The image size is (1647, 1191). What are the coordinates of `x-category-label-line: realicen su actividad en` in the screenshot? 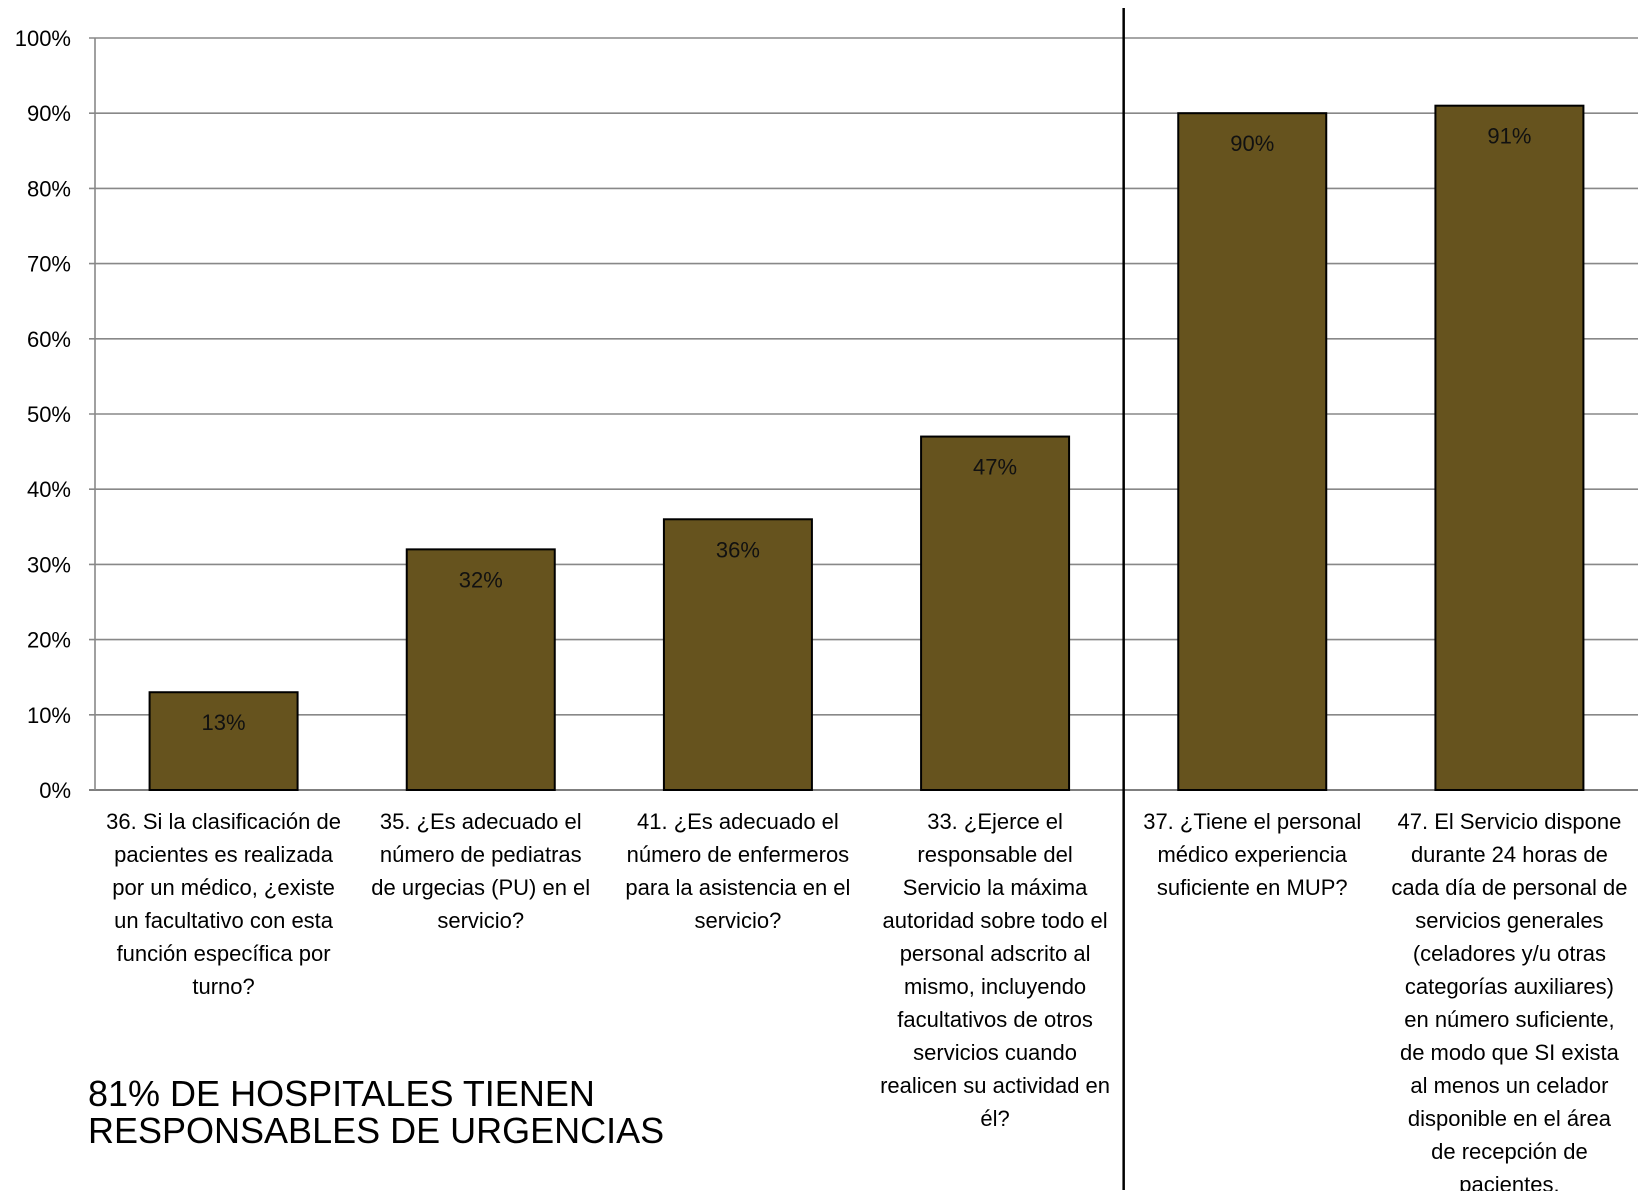 It's located at (995, 1085).